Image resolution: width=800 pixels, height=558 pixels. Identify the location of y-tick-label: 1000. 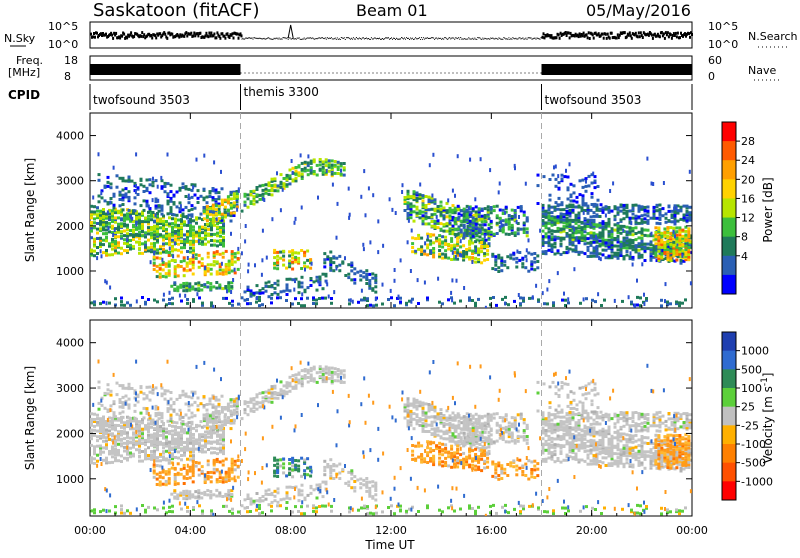
(70, 271).